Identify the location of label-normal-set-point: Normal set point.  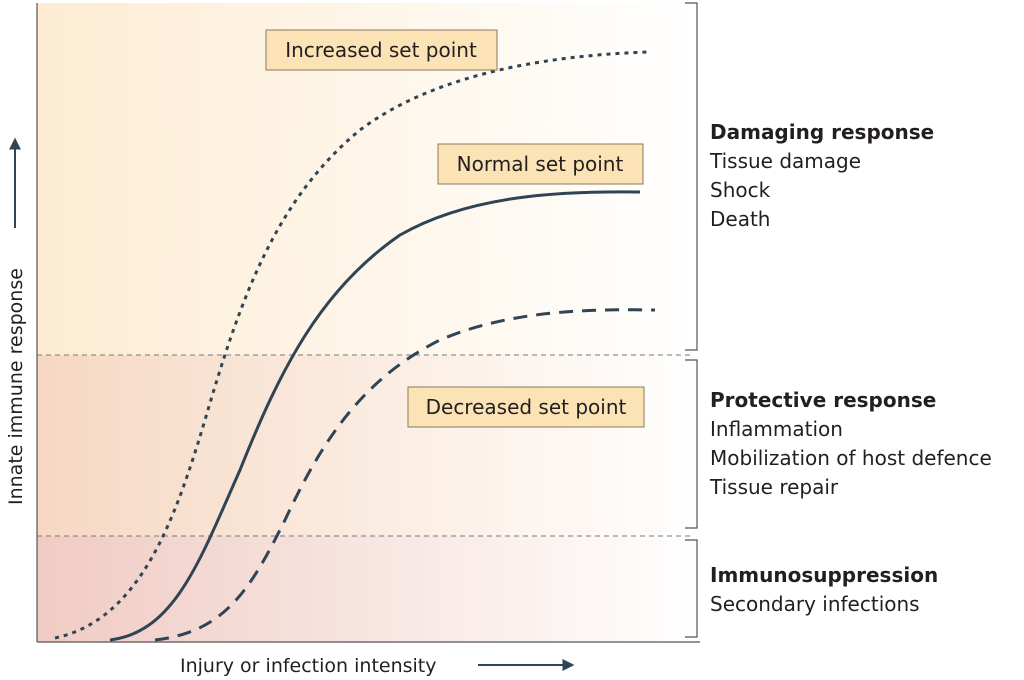
(540, 164).